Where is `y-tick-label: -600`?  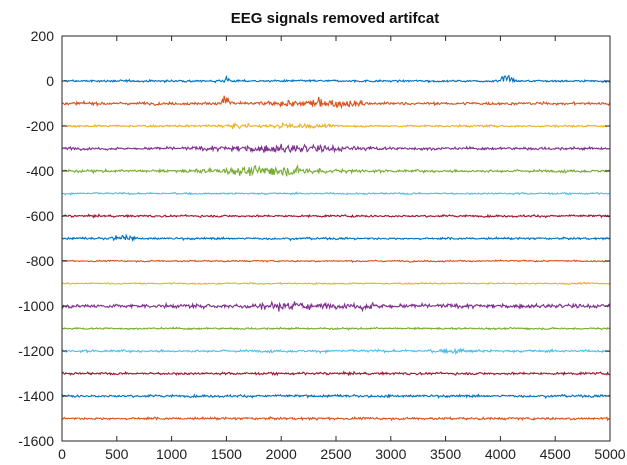 y-tick-label: -600 is located at coordinates (40, 216).